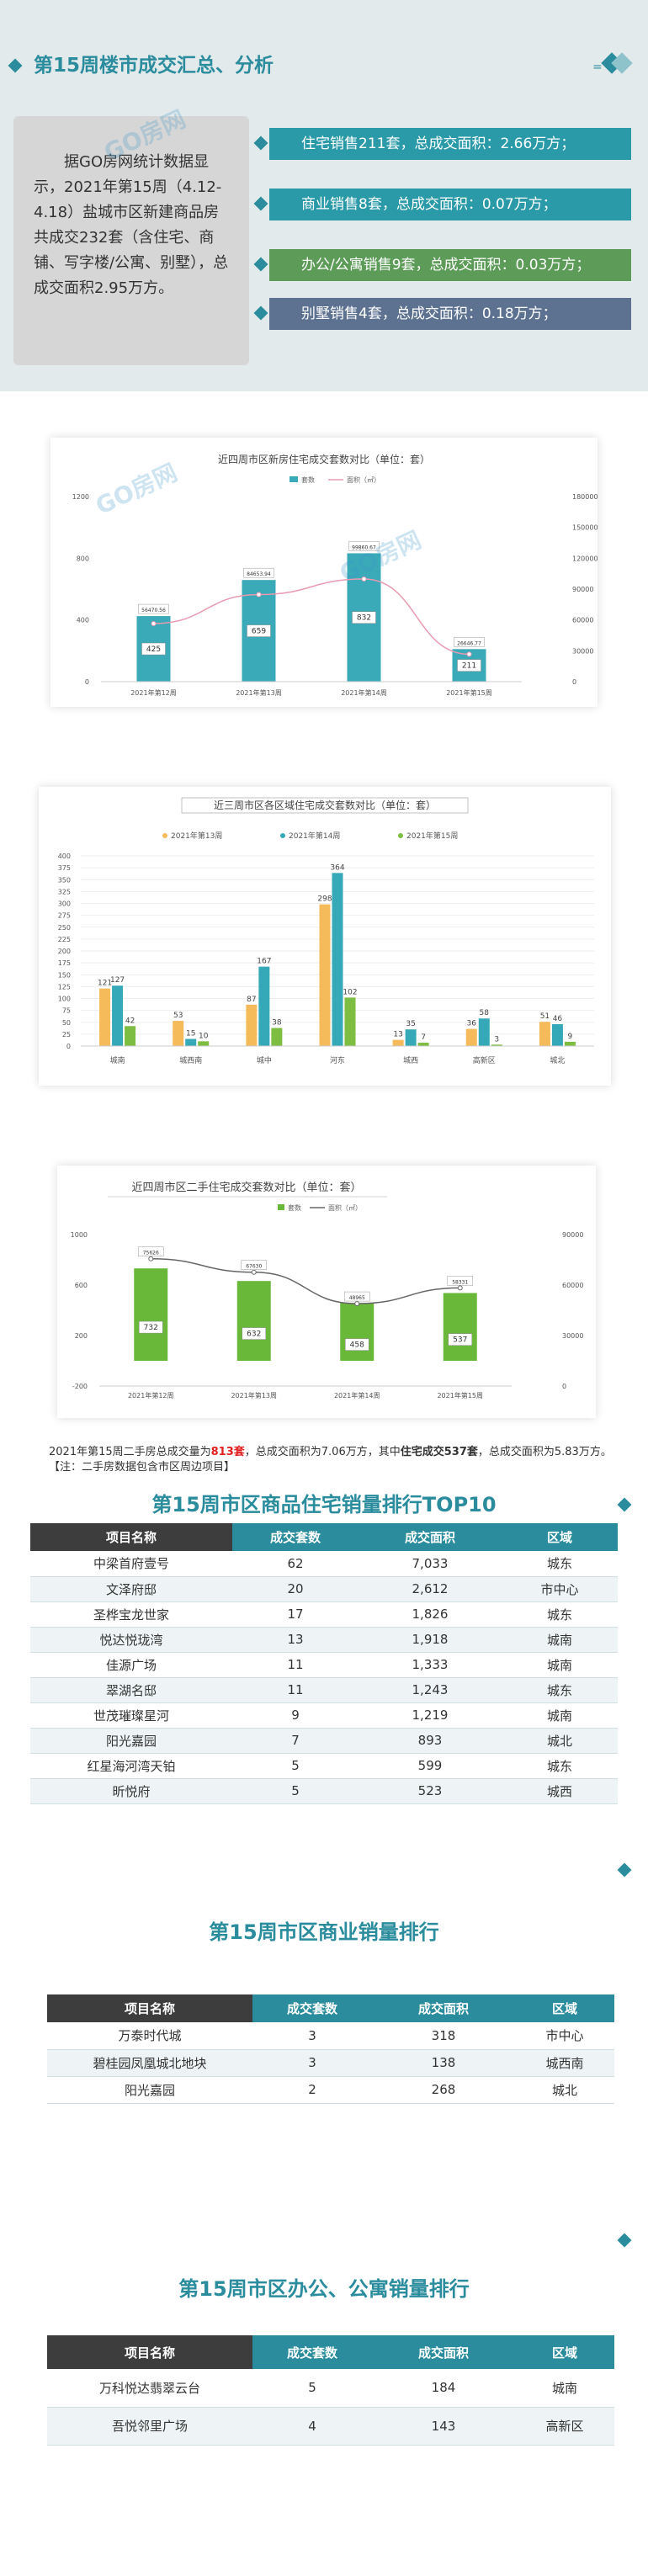 Image resolution: width=648 pixels, height=2576 pixels. What do you see at coordinates (572, 1336) in the screenshot?
I see `y2-tick-label: 30000` at bounding box center [572, 1336].